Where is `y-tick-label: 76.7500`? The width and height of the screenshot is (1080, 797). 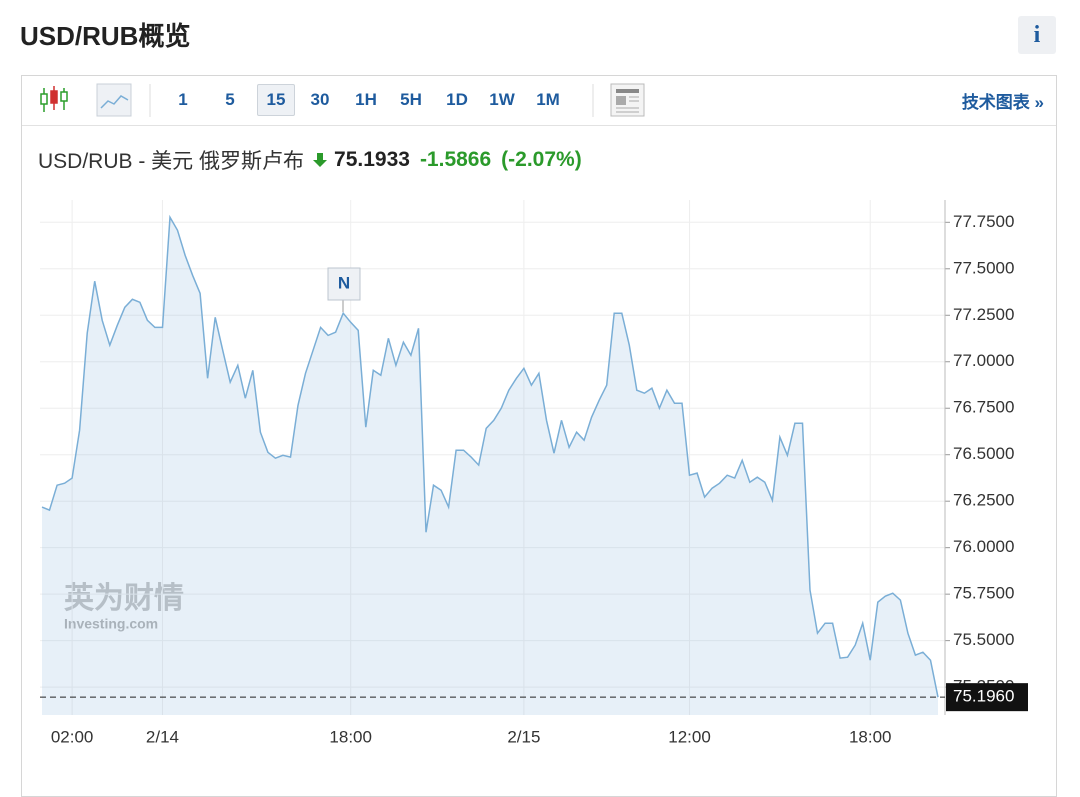 y-tick-label: 76.7500 is located at coordinates (983, 407).